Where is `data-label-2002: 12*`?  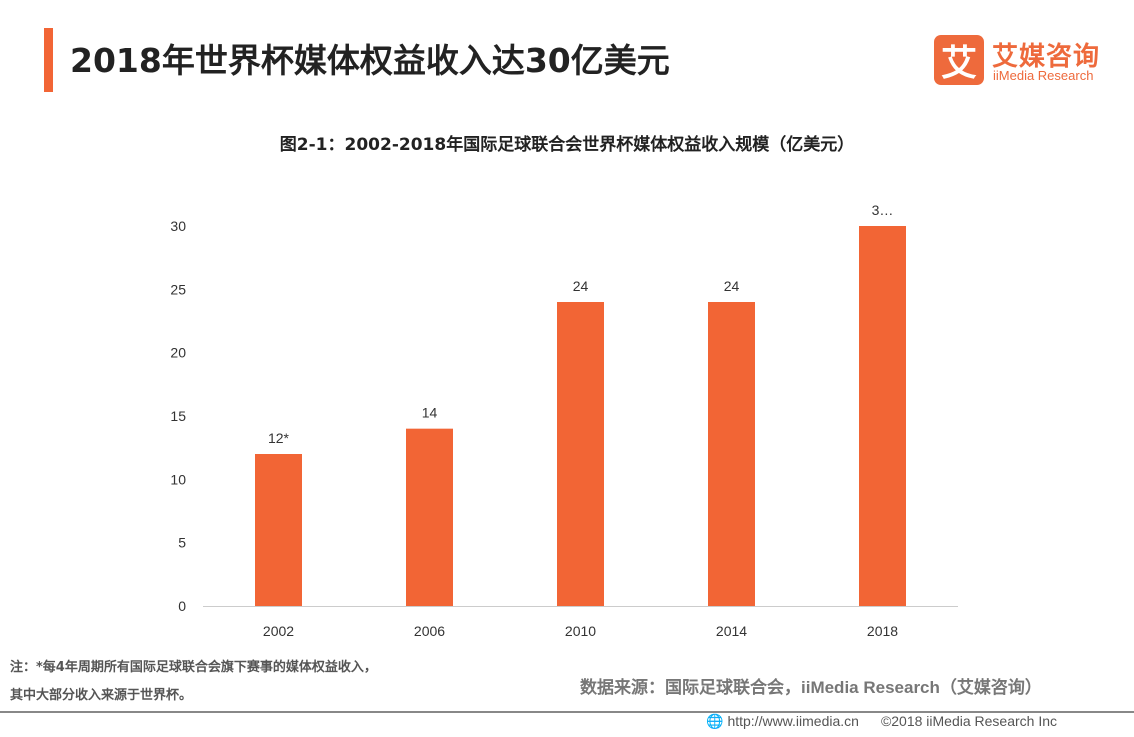
data-label-2002: 12* is located at coordinates (279, 438).